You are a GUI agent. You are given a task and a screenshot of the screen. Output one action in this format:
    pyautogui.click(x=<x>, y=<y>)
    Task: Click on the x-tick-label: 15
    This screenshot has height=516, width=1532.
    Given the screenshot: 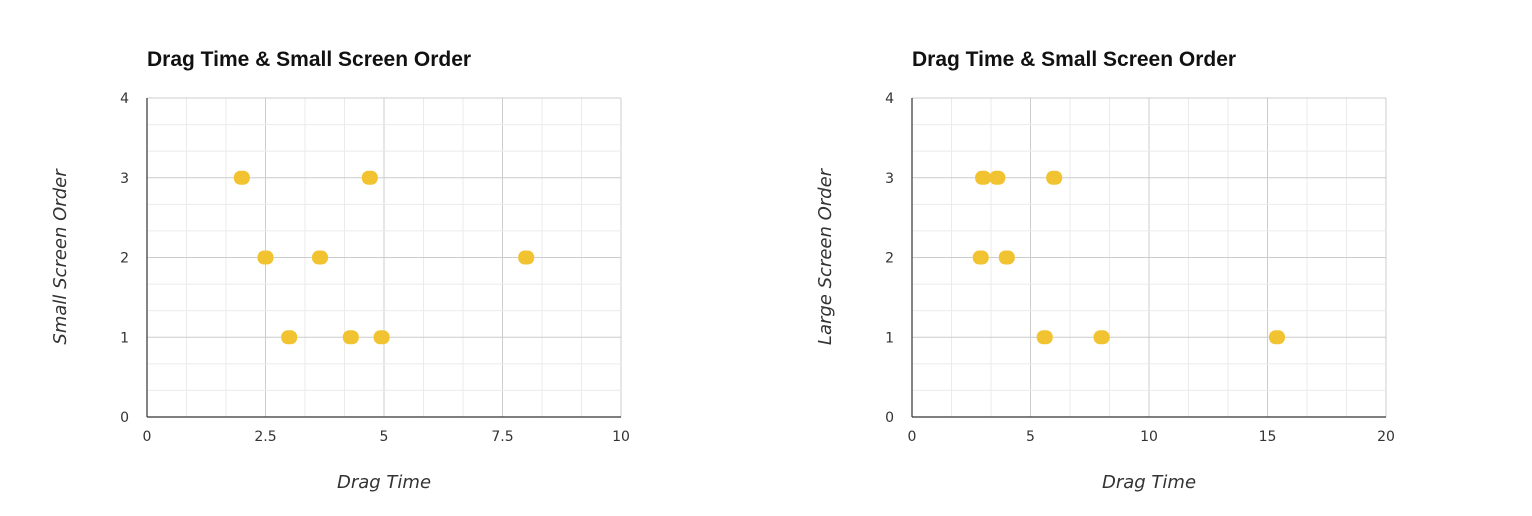 What is the action you would take?
    pyautogui.click(x=1268, y=437)
    